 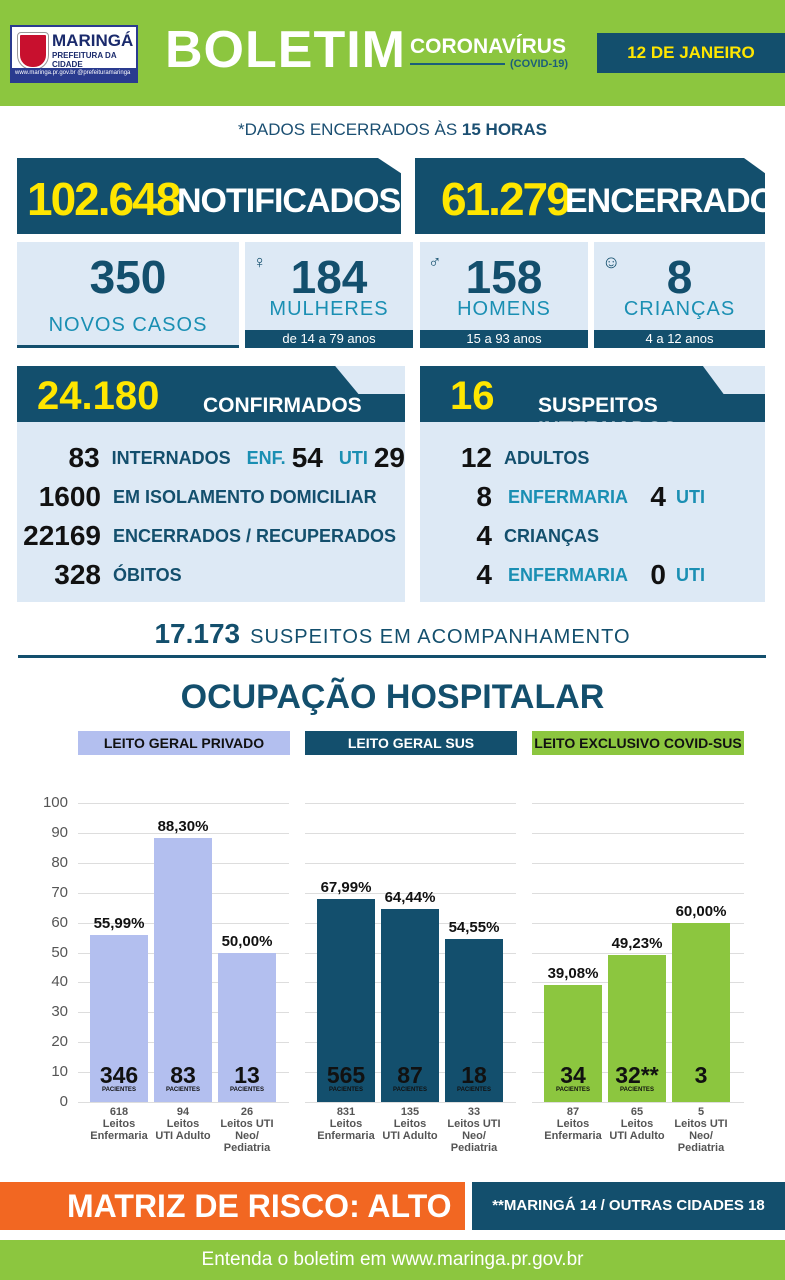 What do you see at coordinates (247, 1112) in the screenshot?
I see `bar-capacity: 26` at bounding box center [247, 1112].